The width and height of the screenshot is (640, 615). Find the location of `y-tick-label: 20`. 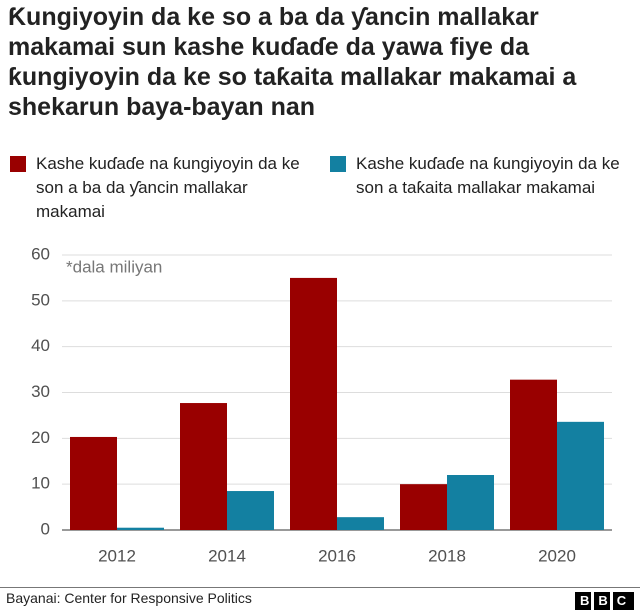

y-tick-label: 20 is located at coordinates (40, 437).